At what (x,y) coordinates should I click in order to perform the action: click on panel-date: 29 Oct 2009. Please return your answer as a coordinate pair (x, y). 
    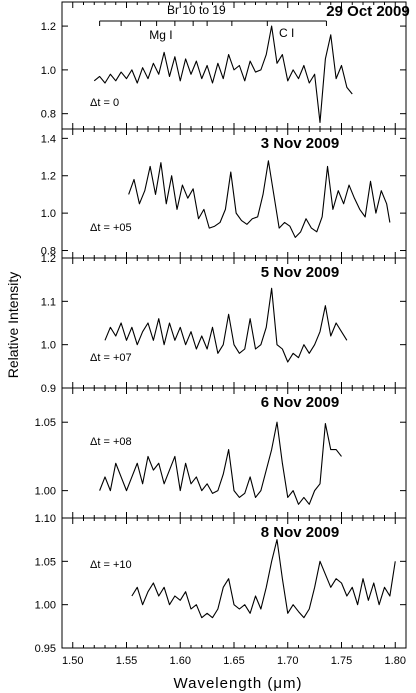
    Looking at the image, I should click on (367, 11).